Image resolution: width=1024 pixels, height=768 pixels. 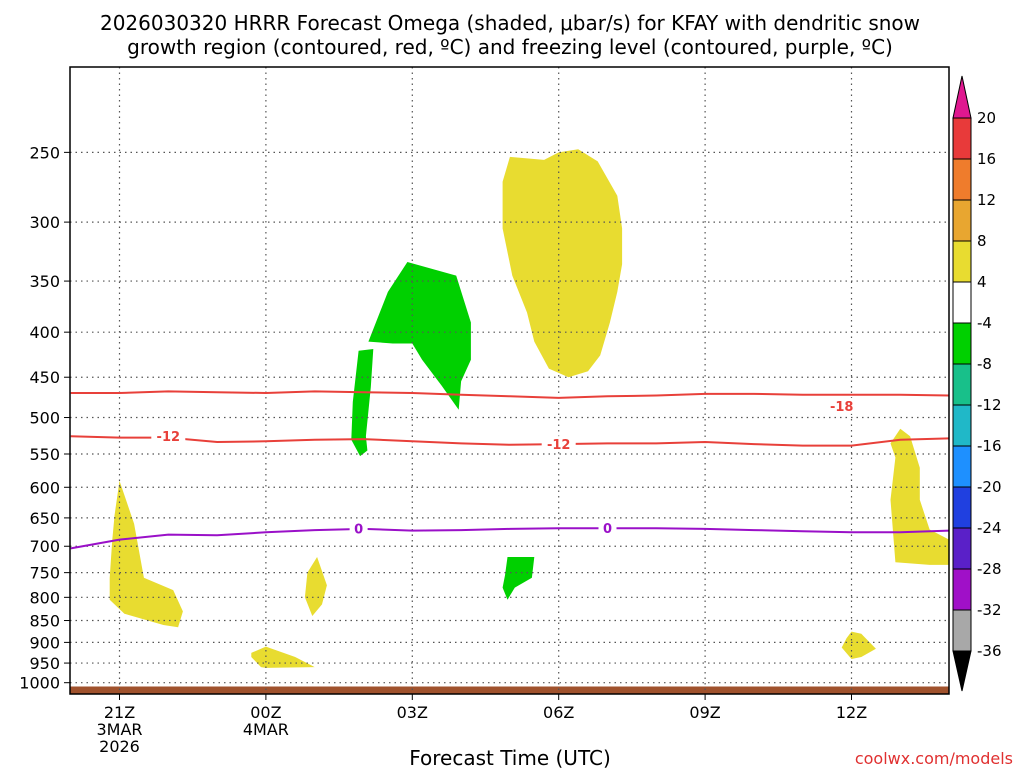 What do you see at coordinates (982, 241) in the screenshot?
I see `colorbar-label-3: 8` at bounding box center [982, 241].